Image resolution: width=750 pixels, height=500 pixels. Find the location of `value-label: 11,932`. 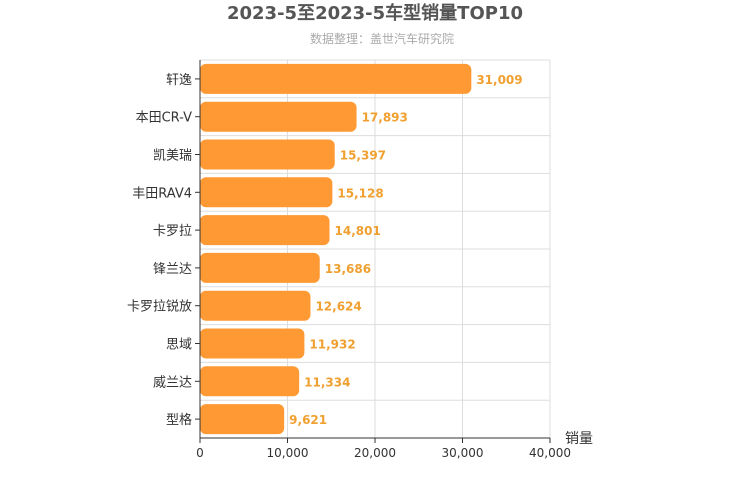

value-label: 11,932 is located at coordinates (332, 345).